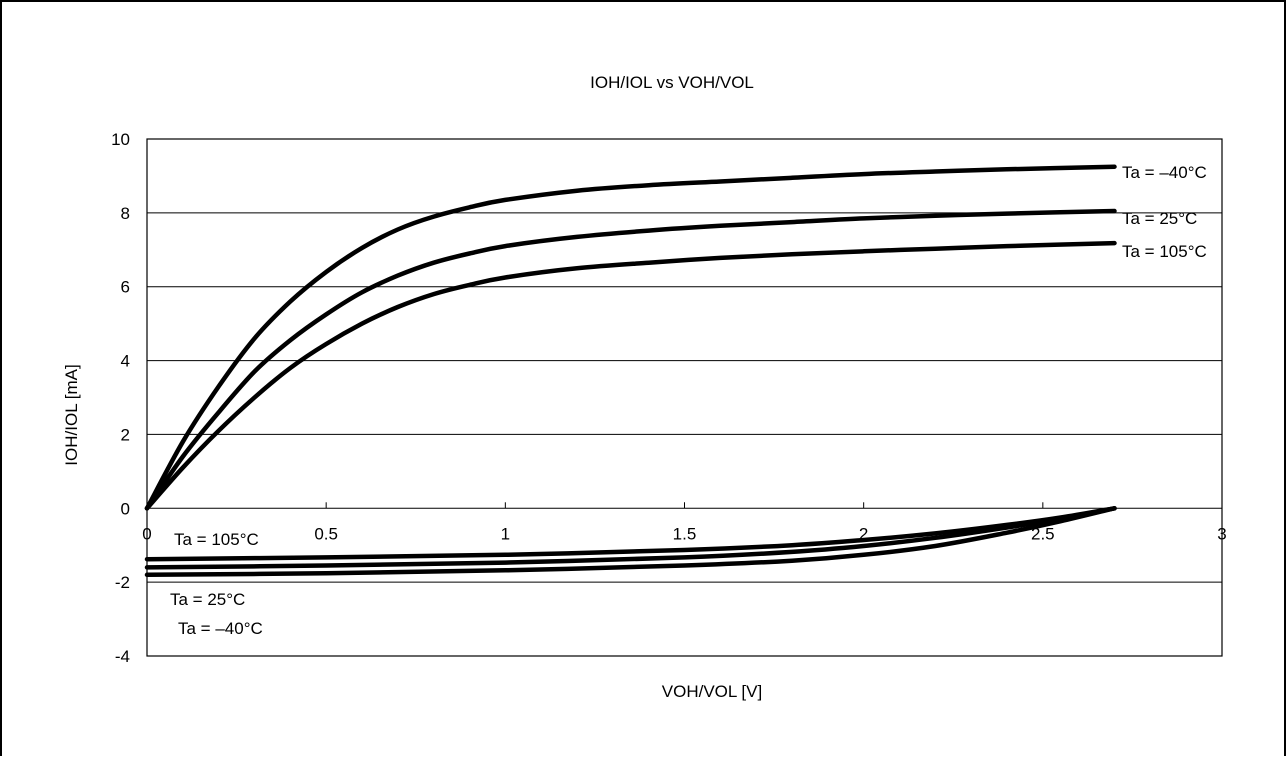  Describe the element at coordinates (71, 414) in the screenshot. I see `y-axis-label: IOH/IOL [mA]` at that location.